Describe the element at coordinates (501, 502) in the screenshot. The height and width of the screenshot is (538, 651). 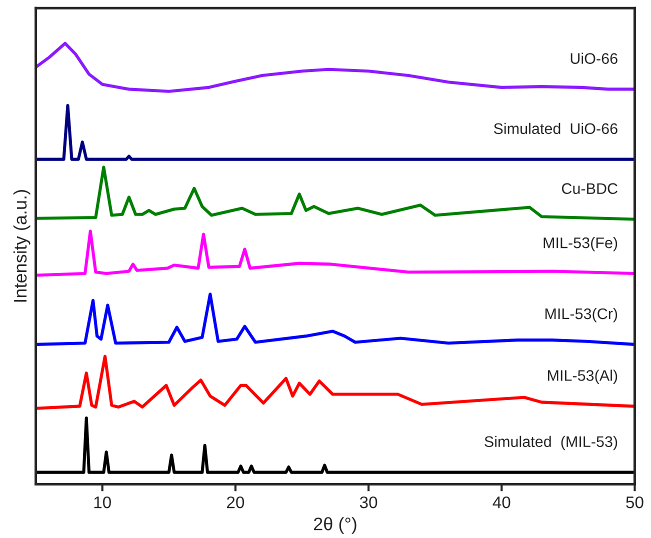
I see `x-tick-label: 40` at that location.